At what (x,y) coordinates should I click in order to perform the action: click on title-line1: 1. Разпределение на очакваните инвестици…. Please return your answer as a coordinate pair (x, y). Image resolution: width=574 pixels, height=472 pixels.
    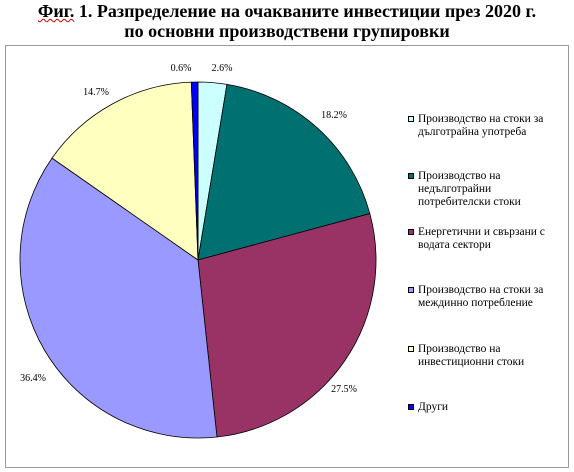
    Looking at the image, I should click on (305, 11).